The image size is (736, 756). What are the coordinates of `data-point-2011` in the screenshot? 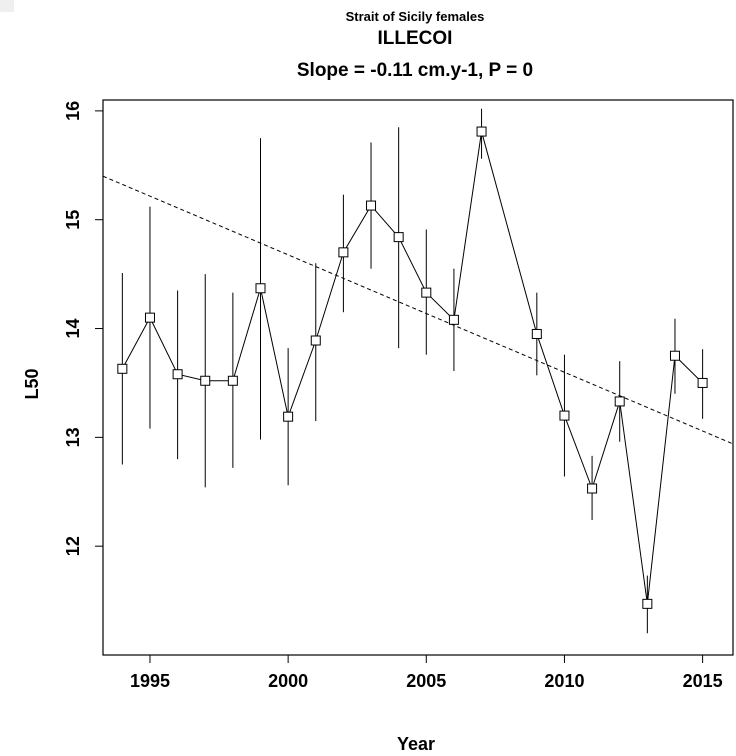 It's located at (592, 488).